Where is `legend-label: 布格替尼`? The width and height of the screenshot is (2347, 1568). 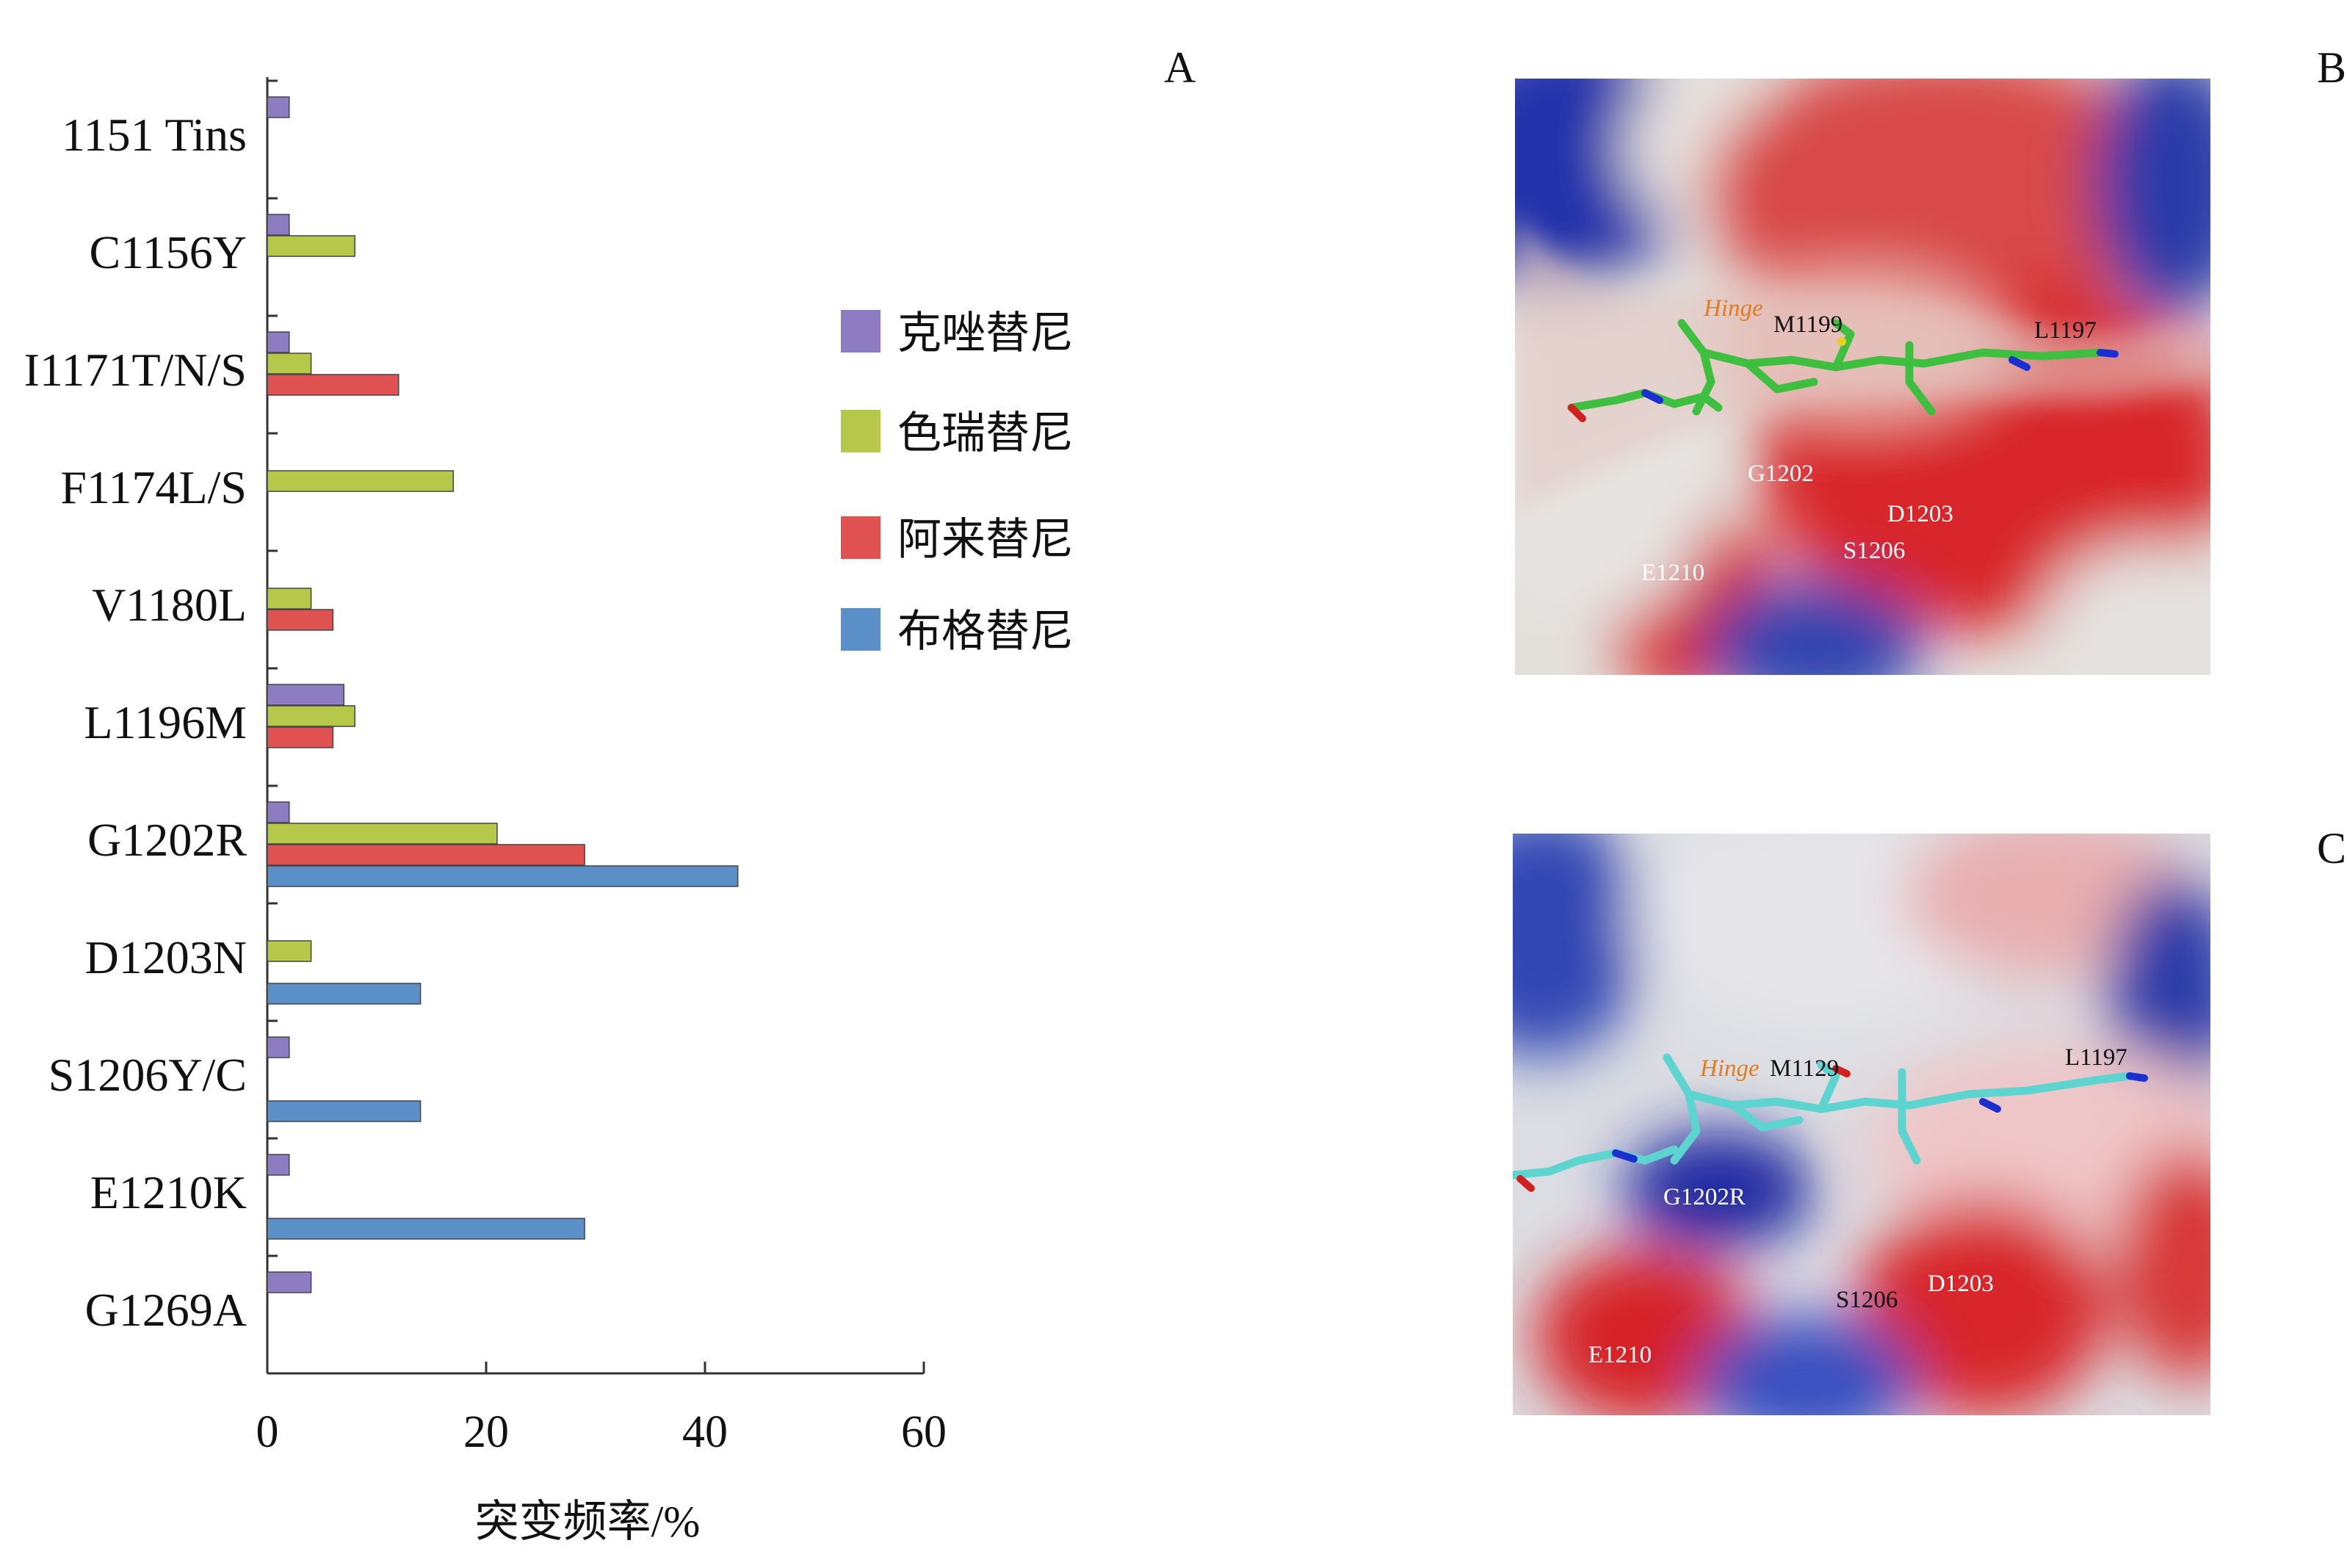
legend-label: 布格替尼 is located at coordinates (985, 631).